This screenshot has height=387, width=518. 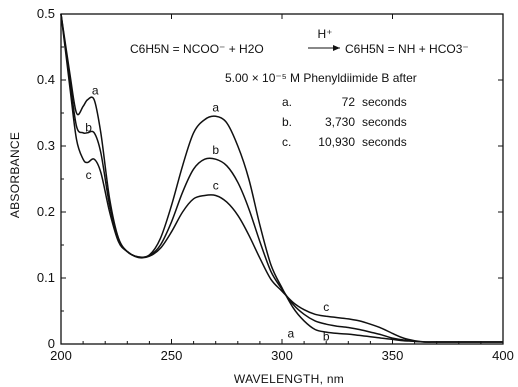 What do you see at coordinates (61, 355) in the screenshot?
I see `x-tick-label: 200` at bounding box center [61, 355].